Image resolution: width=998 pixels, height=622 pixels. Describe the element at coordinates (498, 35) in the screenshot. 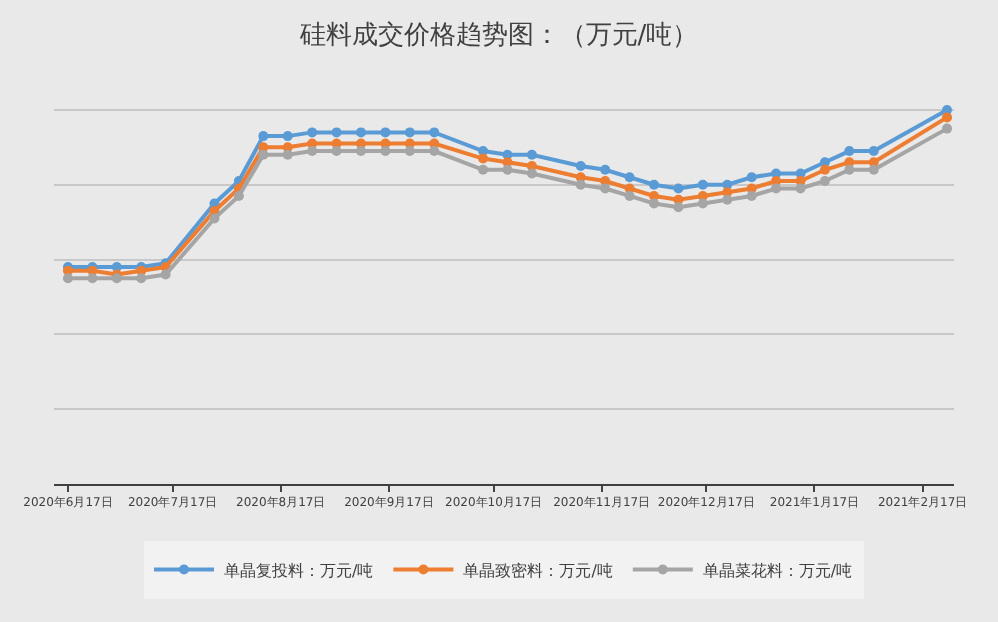

I see `chart-title: 硅料成交价格趋势图：（万元/吨）` at that location.